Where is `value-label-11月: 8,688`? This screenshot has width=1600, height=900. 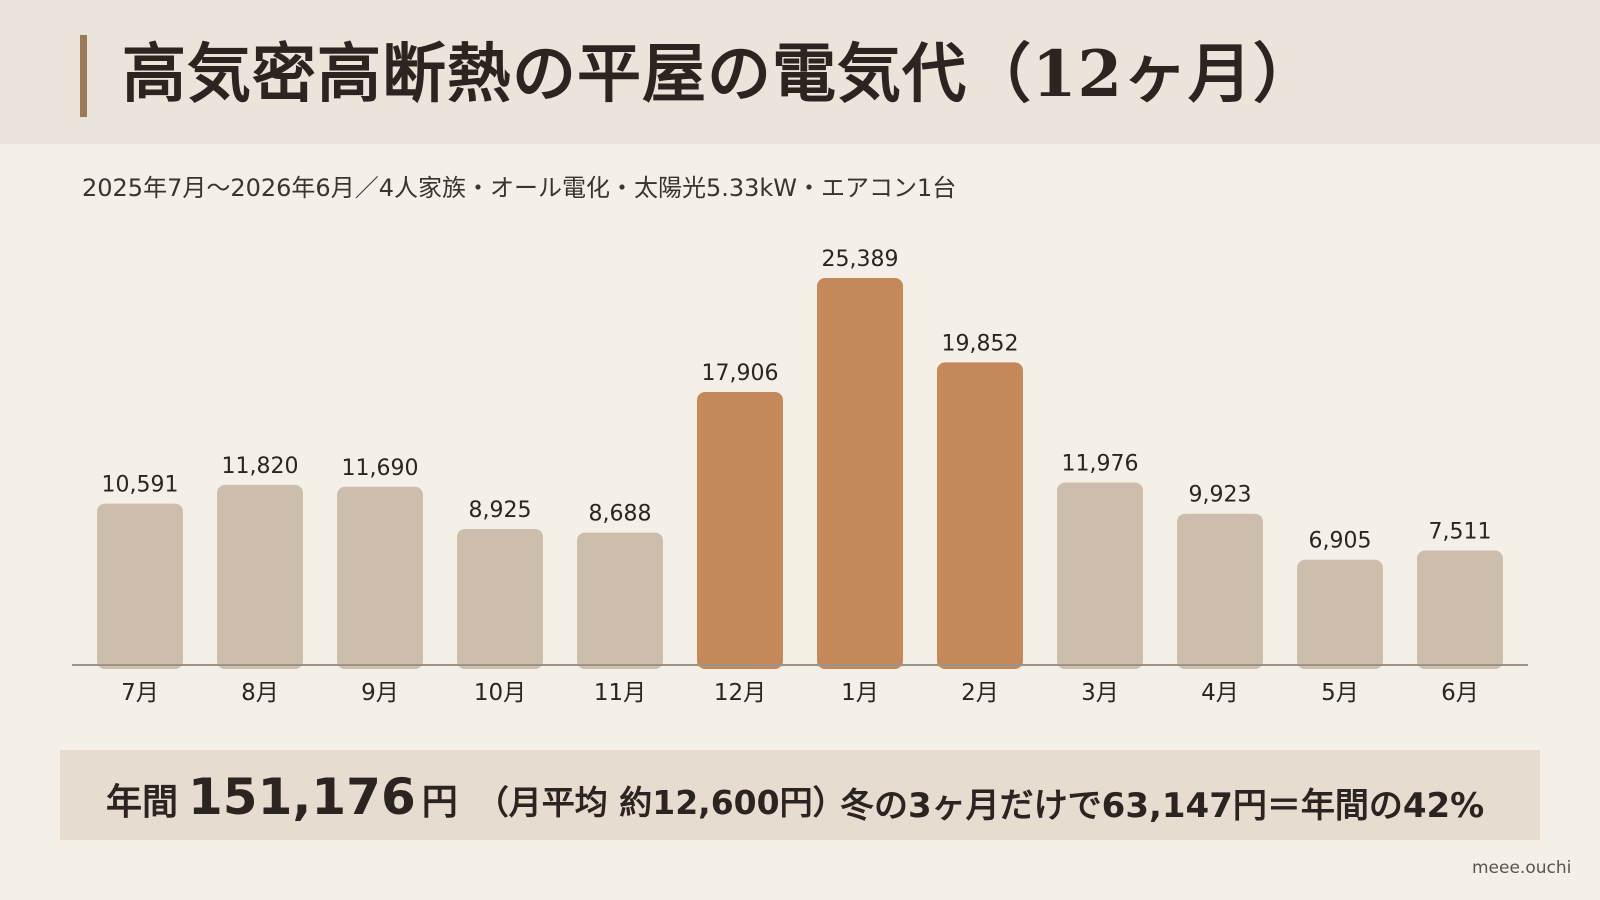
value-label-11月: 8,688 is located at coordinates (620, 514).